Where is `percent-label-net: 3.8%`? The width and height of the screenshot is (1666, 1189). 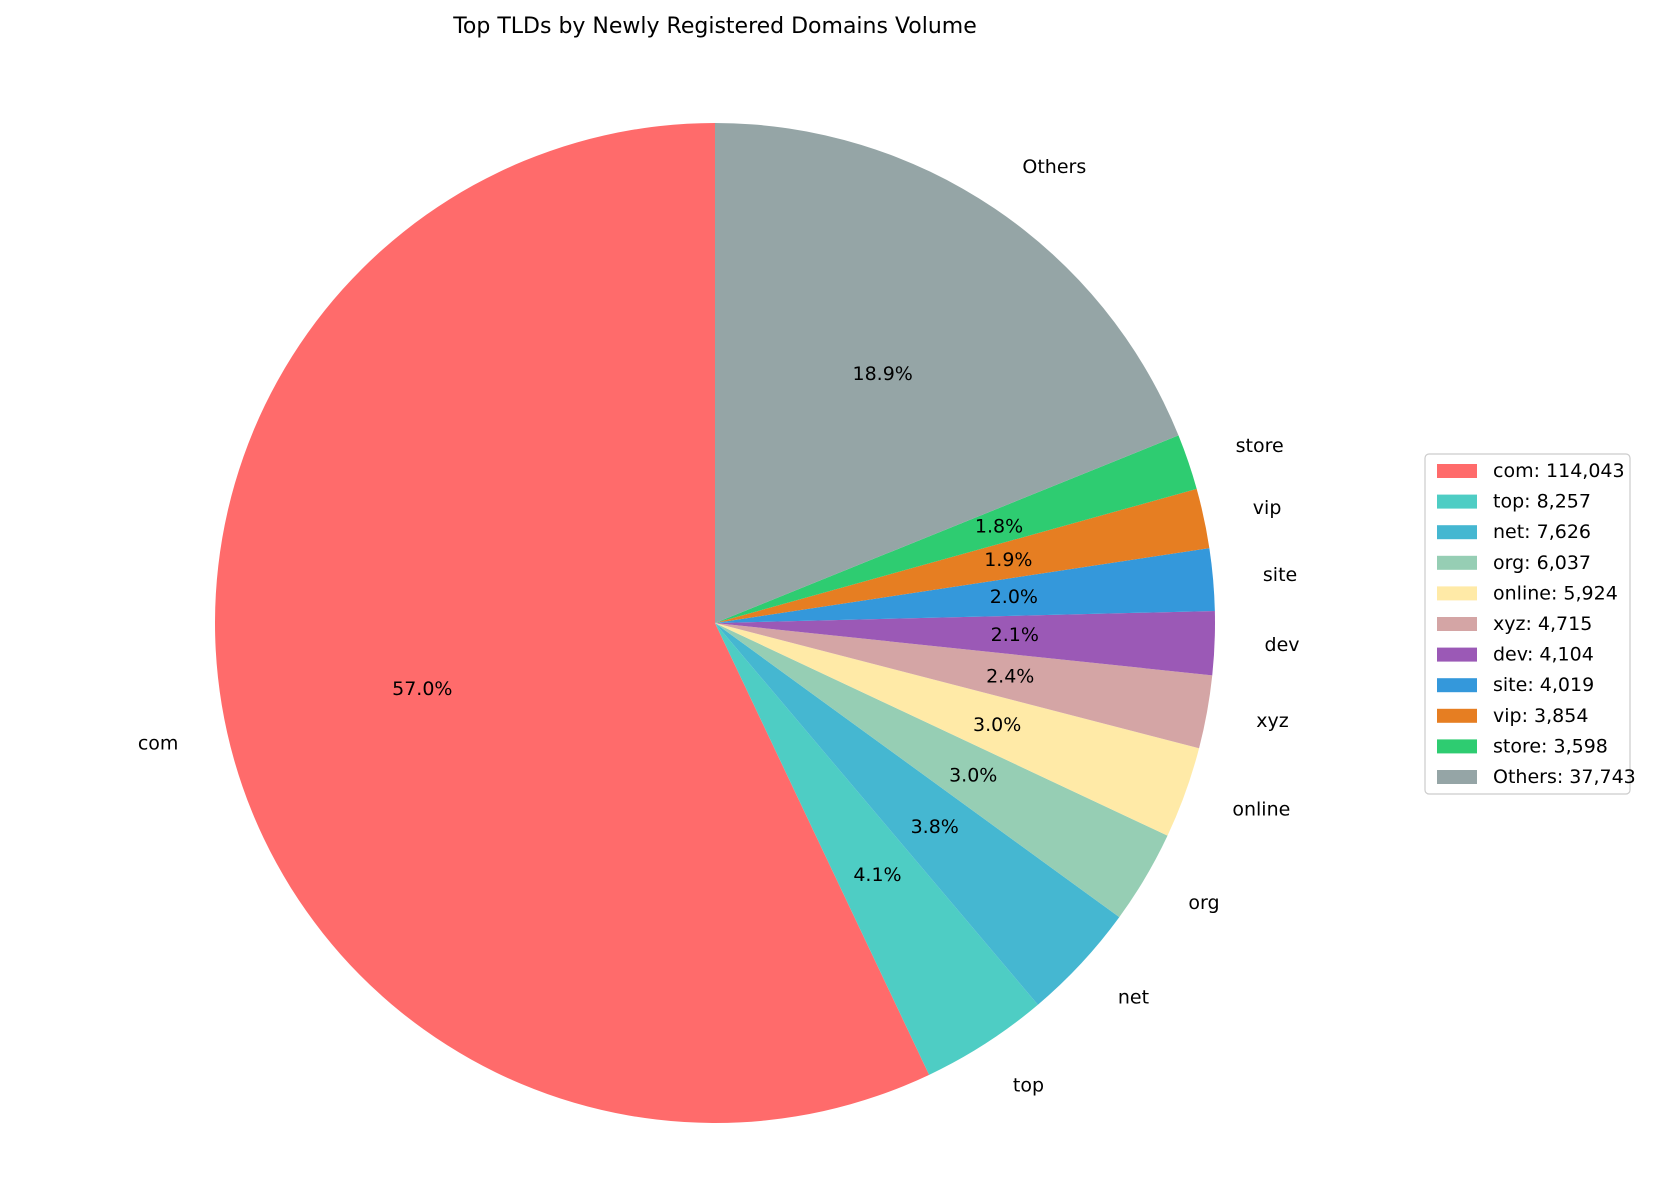
percent-label-net: 3.8% is located at coordinates (935, 827).